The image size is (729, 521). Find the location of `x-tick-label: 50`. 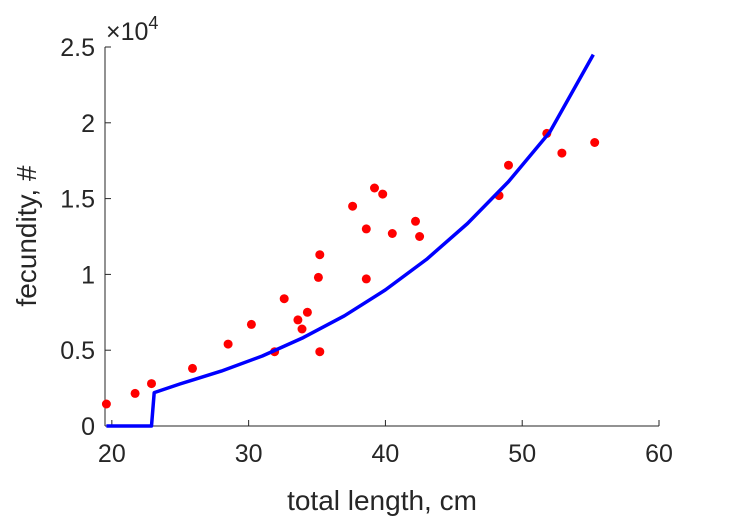

x-tick-label: 50 is located at coordinates (522, 454).